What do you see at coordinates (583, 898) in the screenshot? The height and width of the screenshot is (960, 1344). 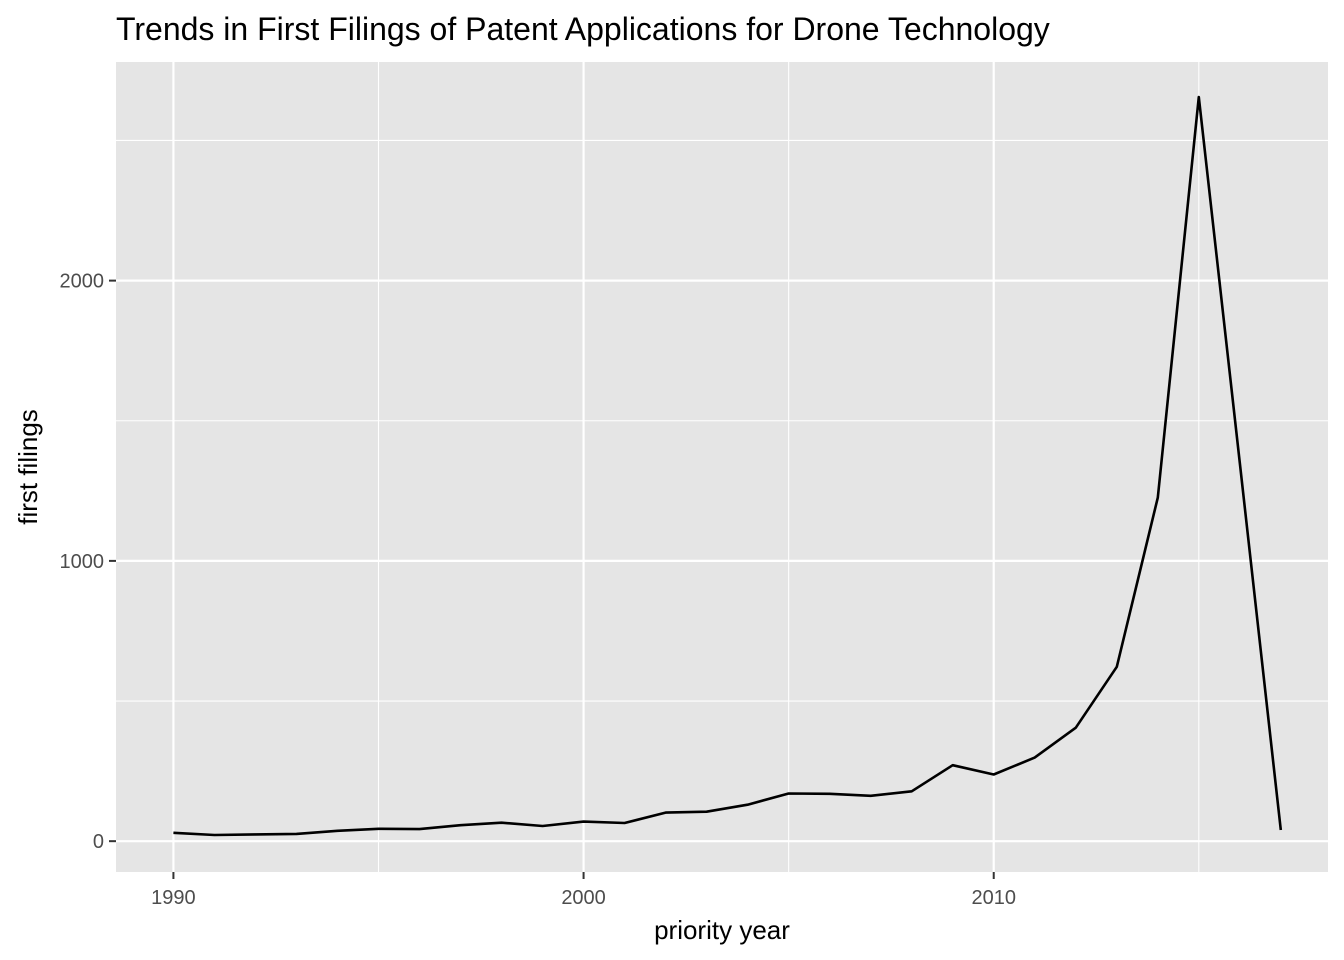 I see `x-tick-label: 2000` at bounding box center [583, 898].